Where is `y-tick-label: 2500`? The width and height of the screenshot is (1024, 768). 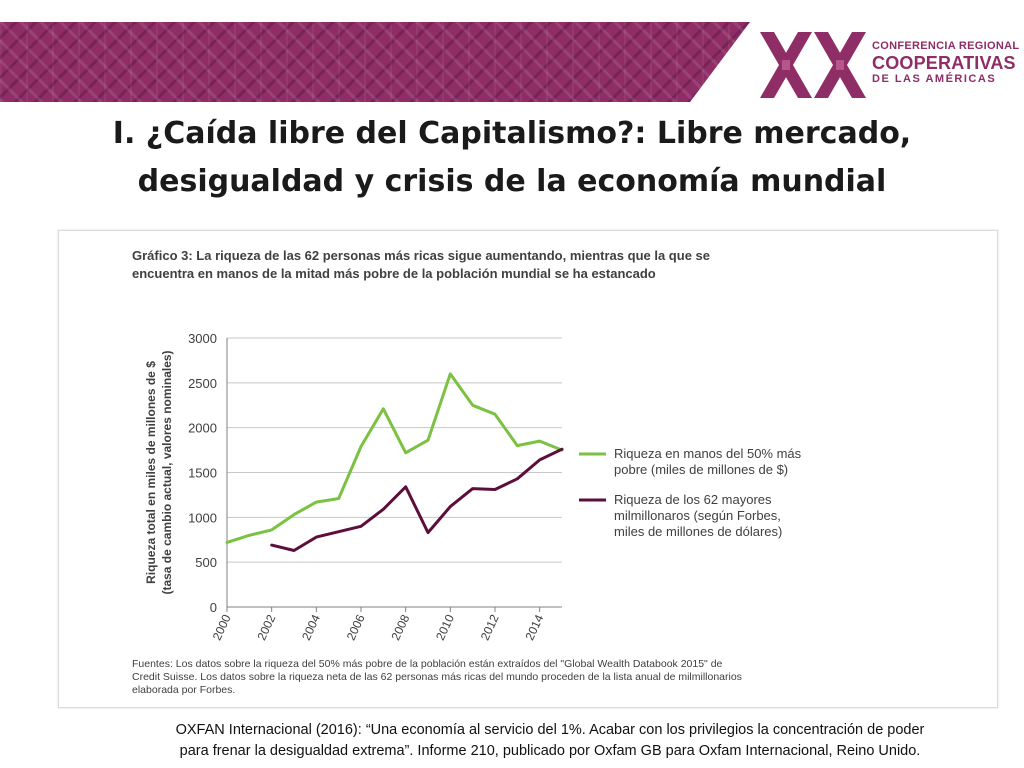 y-tick-label: 2500 is located at coordinates (202, 383).